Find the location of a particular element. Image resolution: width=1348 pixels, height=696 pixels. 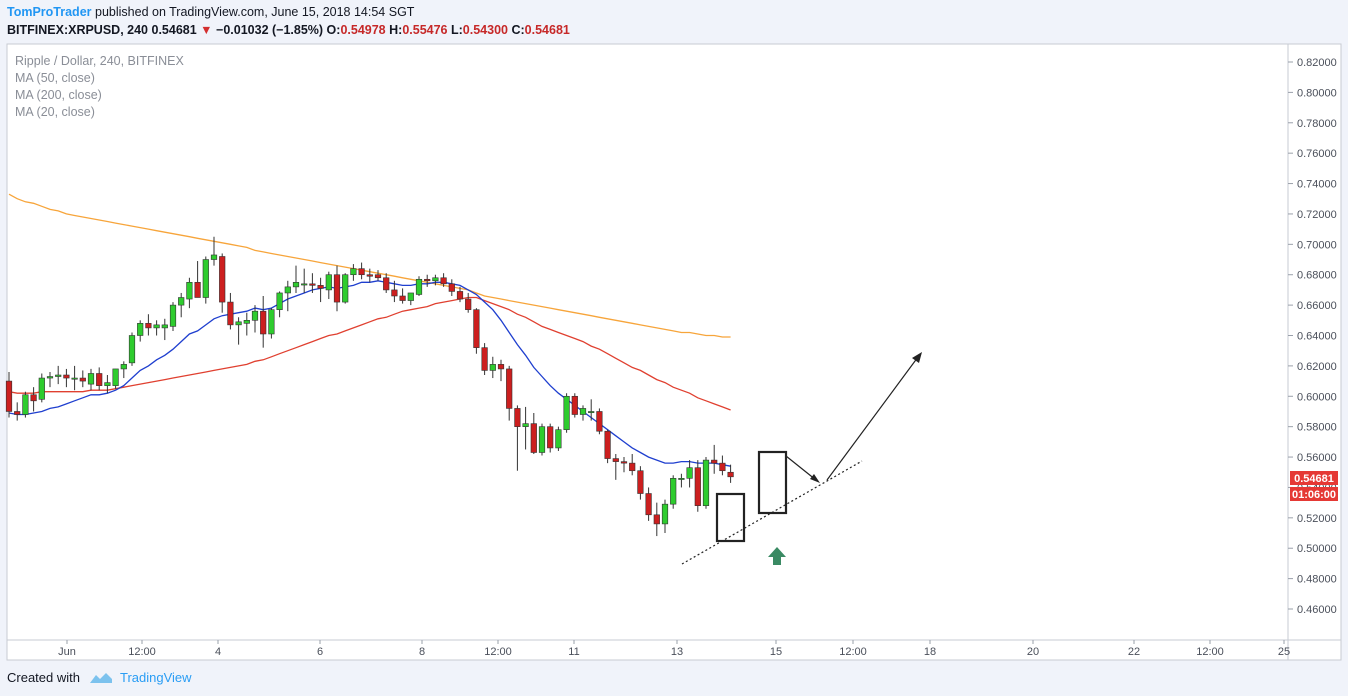

pattern-box-left is located at coordinates (730, 517).